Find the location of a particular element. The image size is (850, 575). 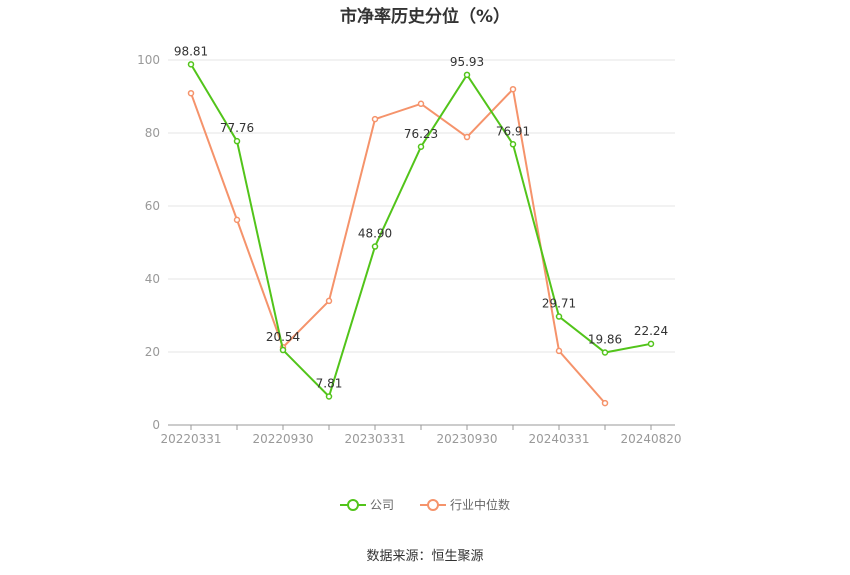

x-tick-label: 20220930 is located at coordinates (282, 439).